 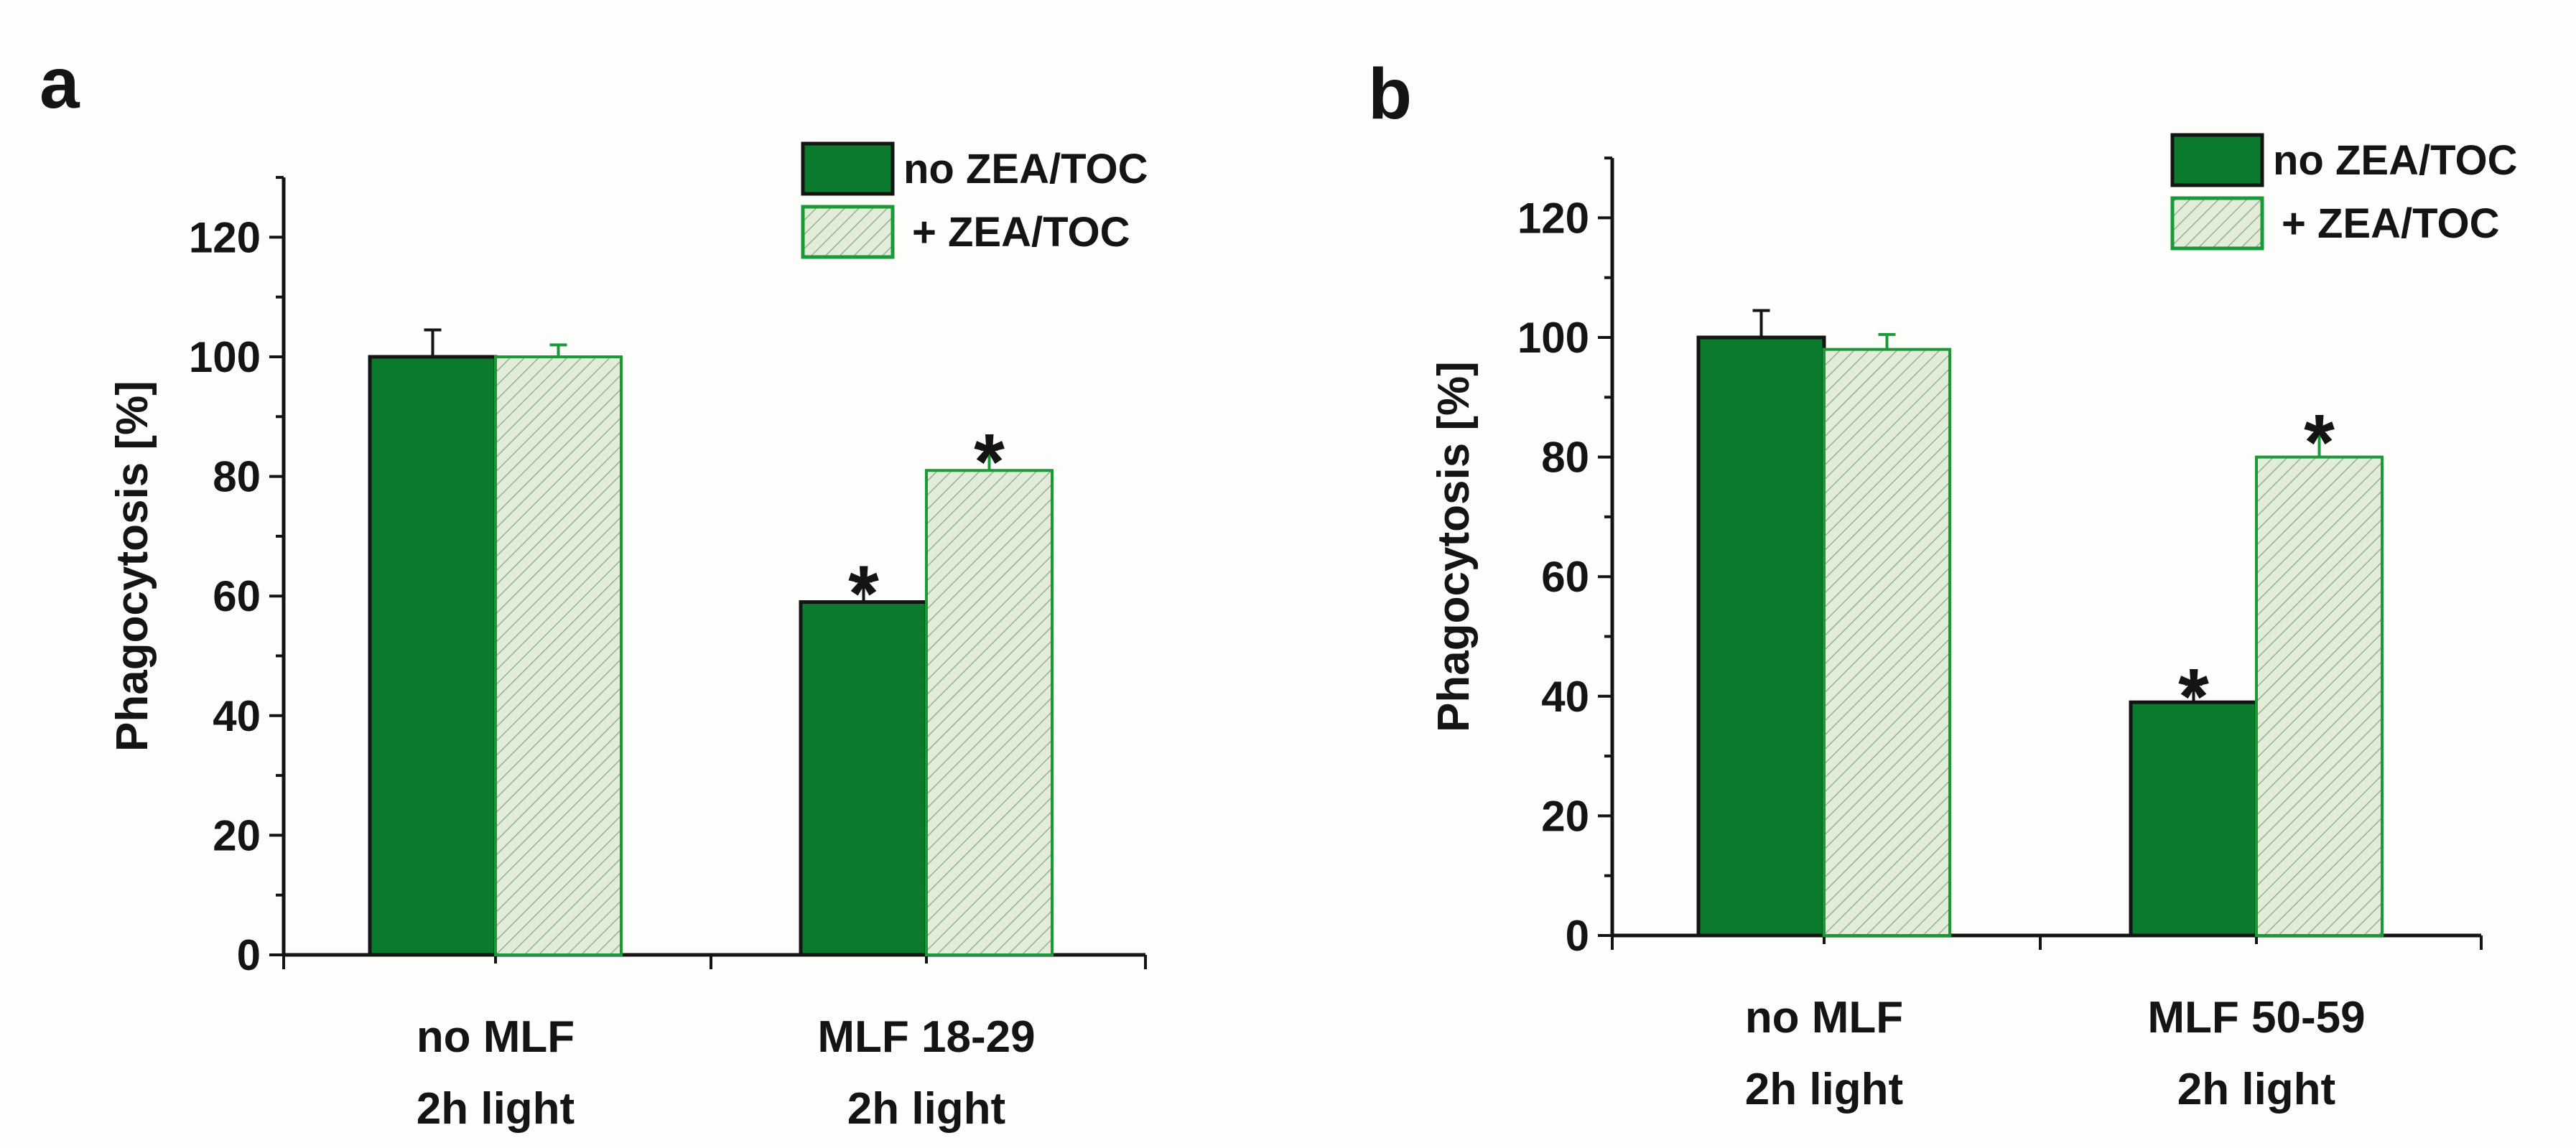 I want to click on category-label-line1: MLF 50-59, so click(x=2256, y=1017).